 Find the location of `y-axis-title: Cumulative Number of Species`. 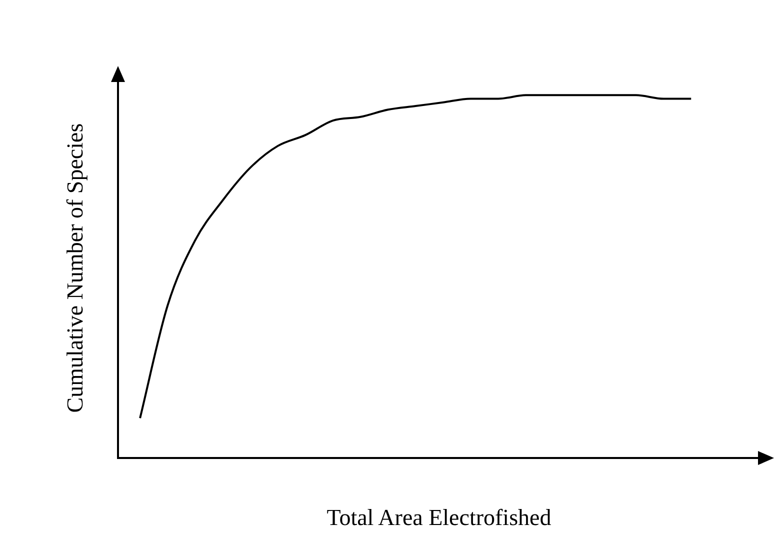

y-axis-title: Cumulative Number of Species is located at coordinates (75, 268).